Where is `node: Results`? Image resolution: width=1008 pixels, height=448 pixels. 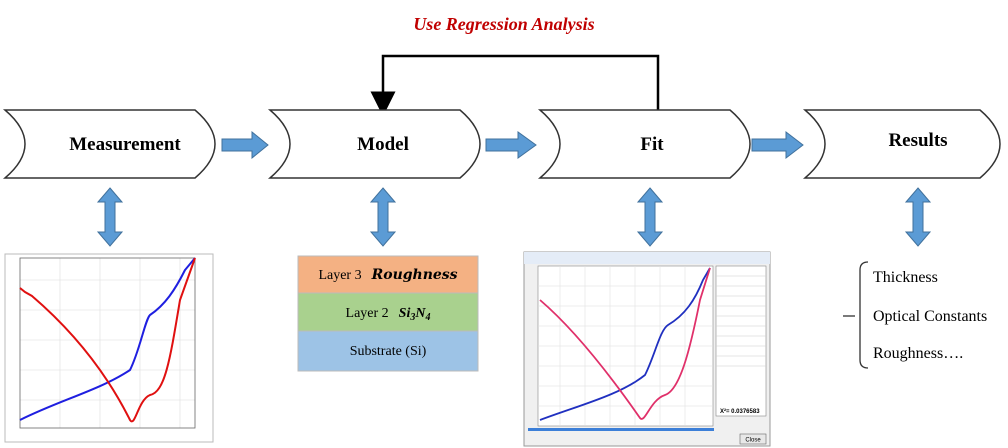 node: Results is located at coordinates (901, 144).